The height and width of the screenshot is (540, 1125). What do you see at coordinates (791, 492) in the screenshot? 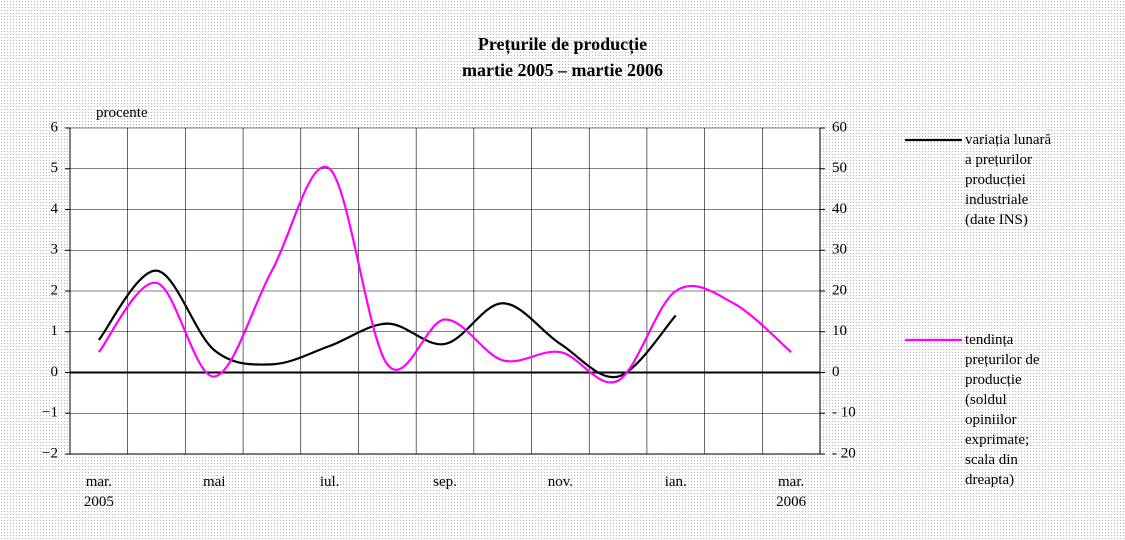
I see `x-tick-label: mar. 2006` at bounding box center [791, 492].